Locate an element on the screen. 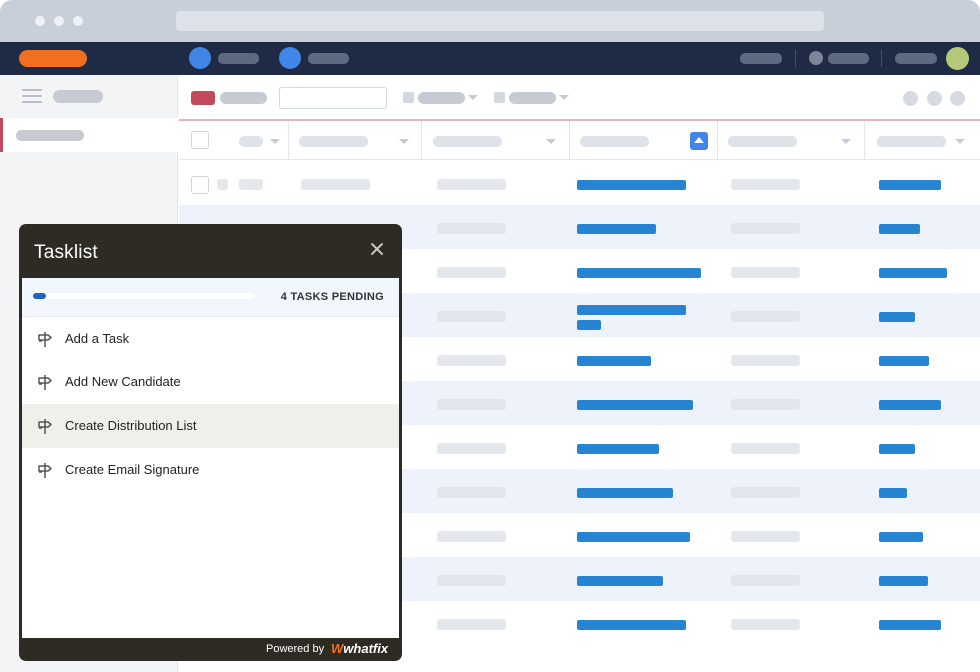 This screenshot has height=672, width=980. view-badge is located at coordinates (203, 98).